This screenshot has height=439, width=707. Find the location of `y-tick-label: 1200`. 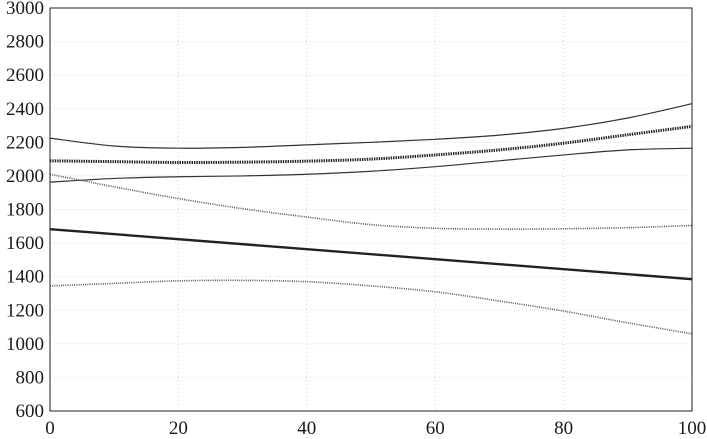

y-tick-label: 1200 is located at coordinates (25, 310).